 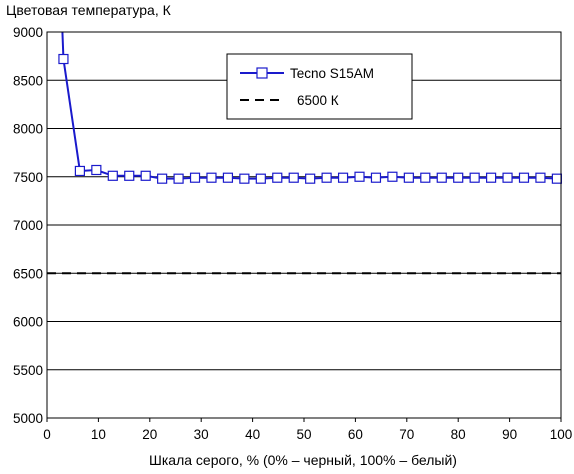 I want to click on x-tick-label-70: 70, so click(x=406, y=434).